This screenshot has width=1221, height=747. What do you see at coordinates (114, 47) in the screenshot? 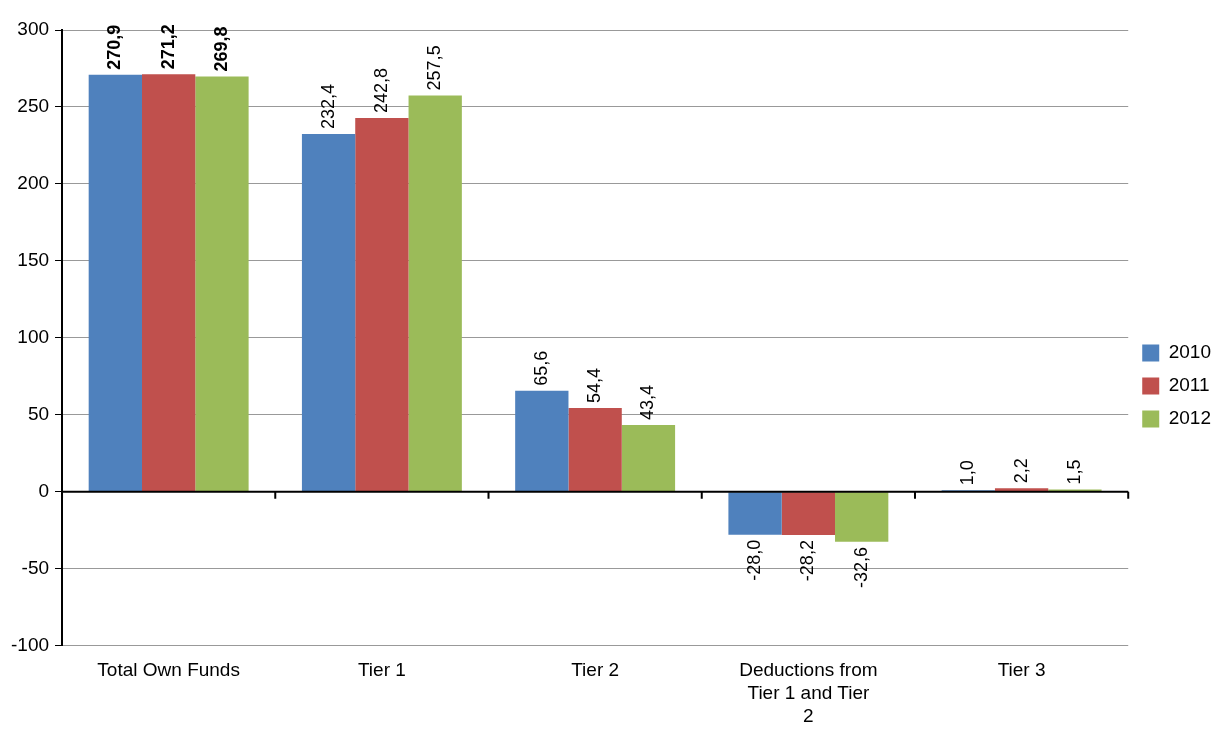
I see `data-label: 270,9` at bounding box center [114, 47].